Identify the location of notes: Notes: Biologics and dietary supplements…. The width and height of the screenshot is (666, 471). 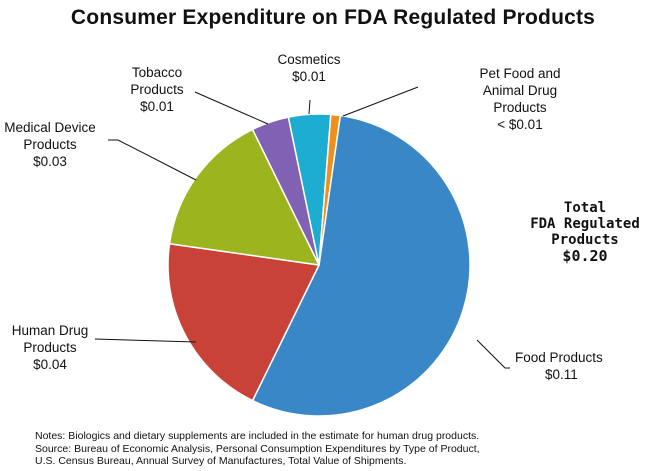
(345, 449).